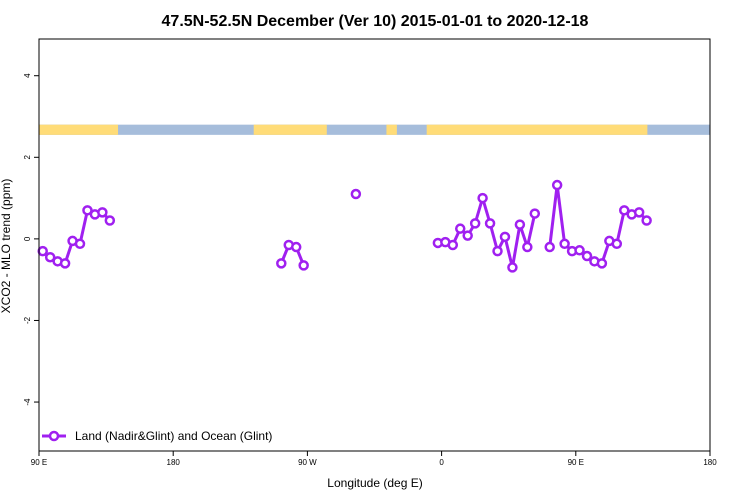 Image resolution: width=750 pixels, height=500 pixels. Describe the element at coordinates (27, 157) in the screenshot. I see `y-tick-label: 2` at that location.